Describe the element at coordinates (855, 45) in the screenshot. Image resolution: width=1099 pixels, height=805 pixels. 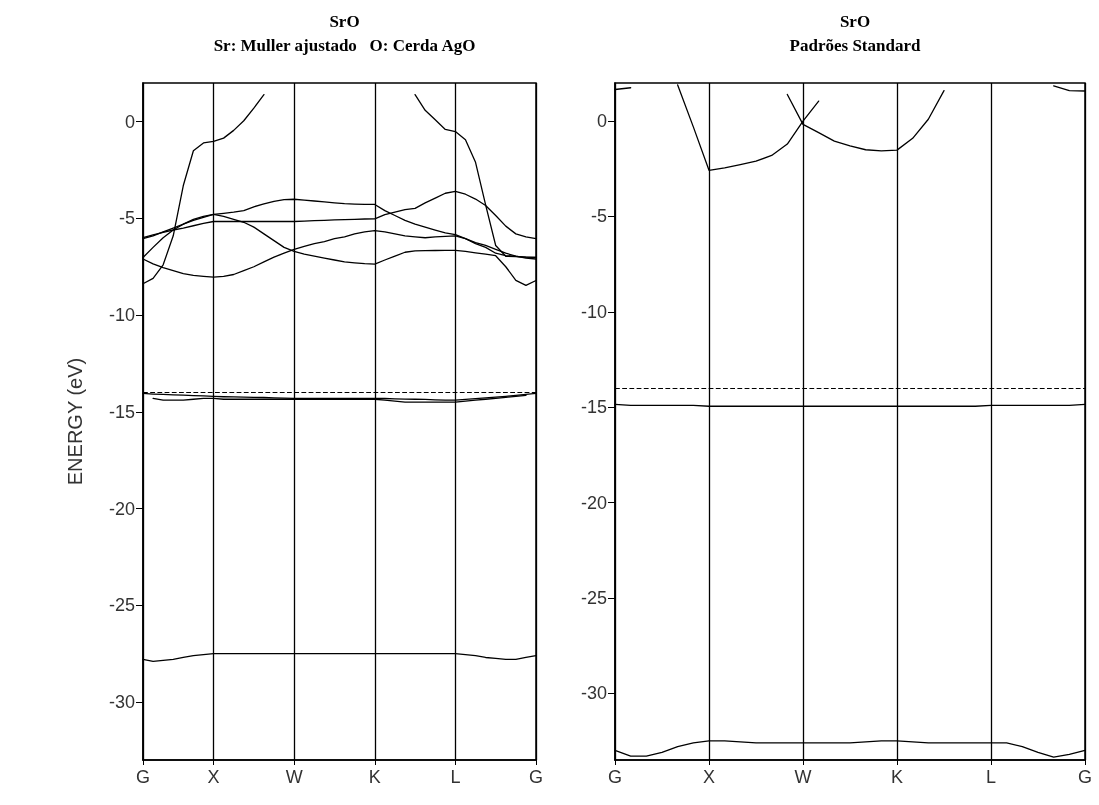
I see `chart-subtitle: Padrões Standard` at that location.